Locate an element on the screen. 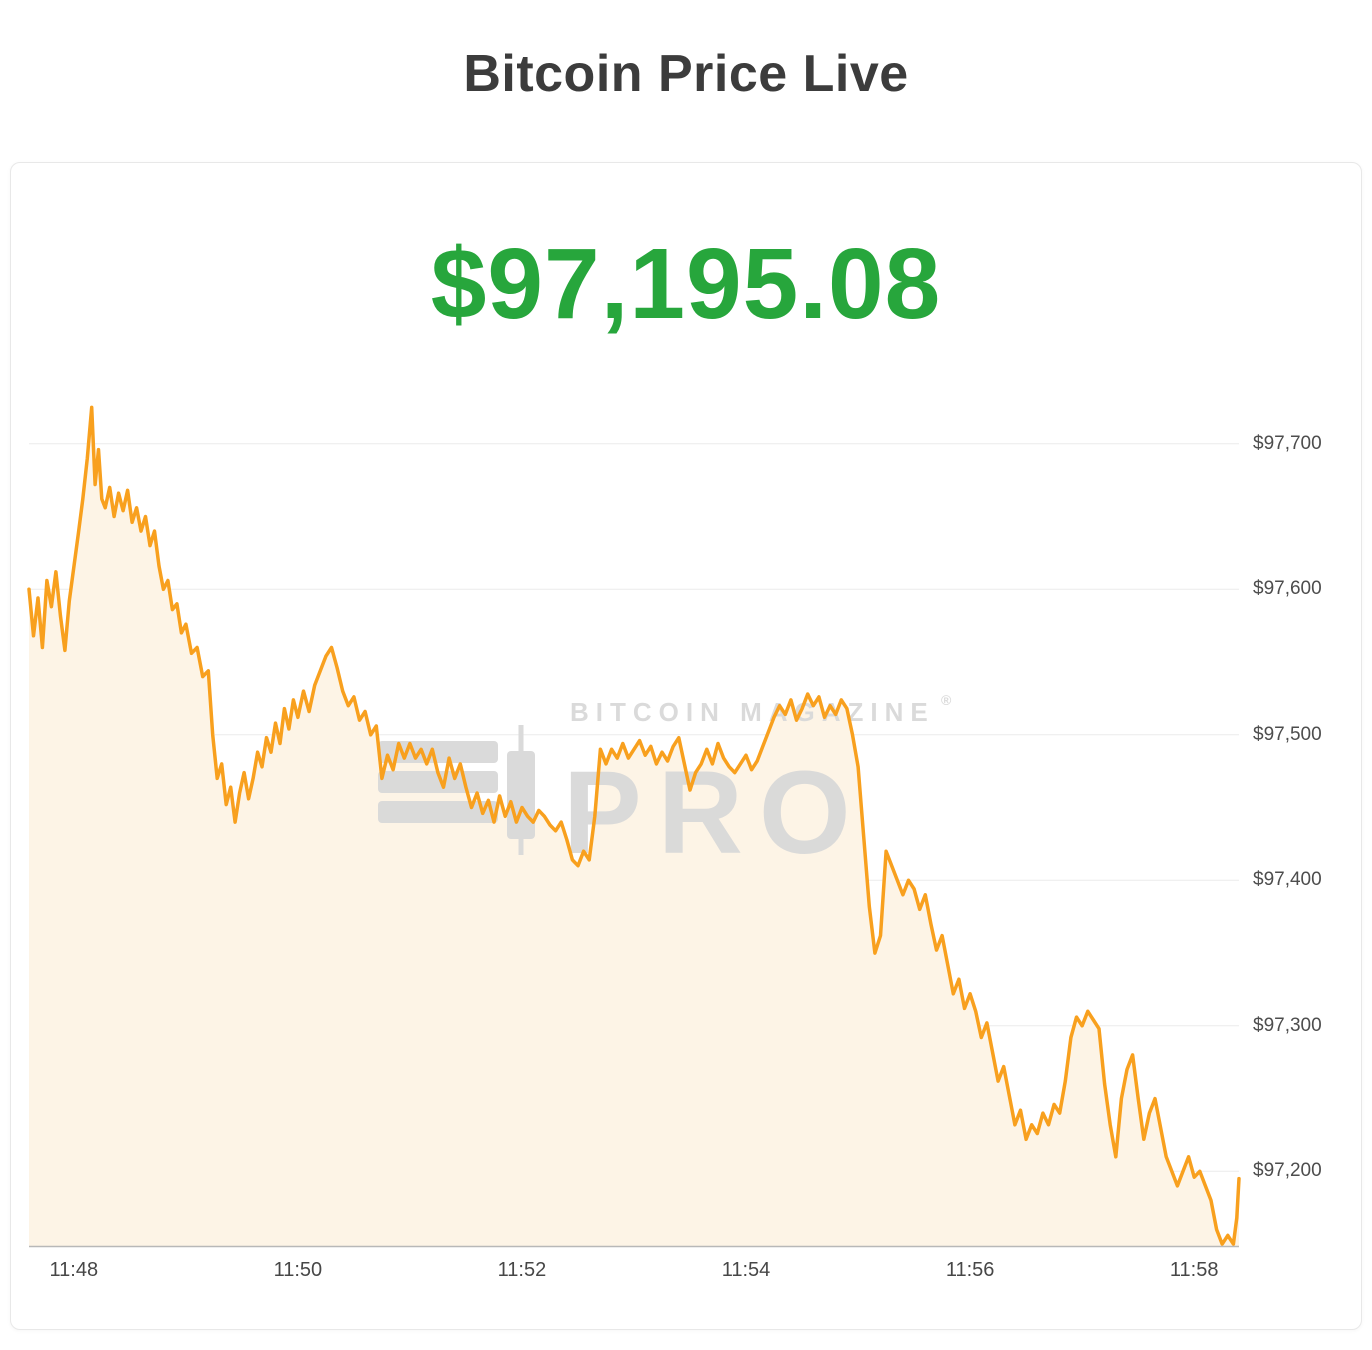 The height and width of the screenshot is (1350, 1372). x-axis-label: 11:56 is located at coordinates (970, 1270).